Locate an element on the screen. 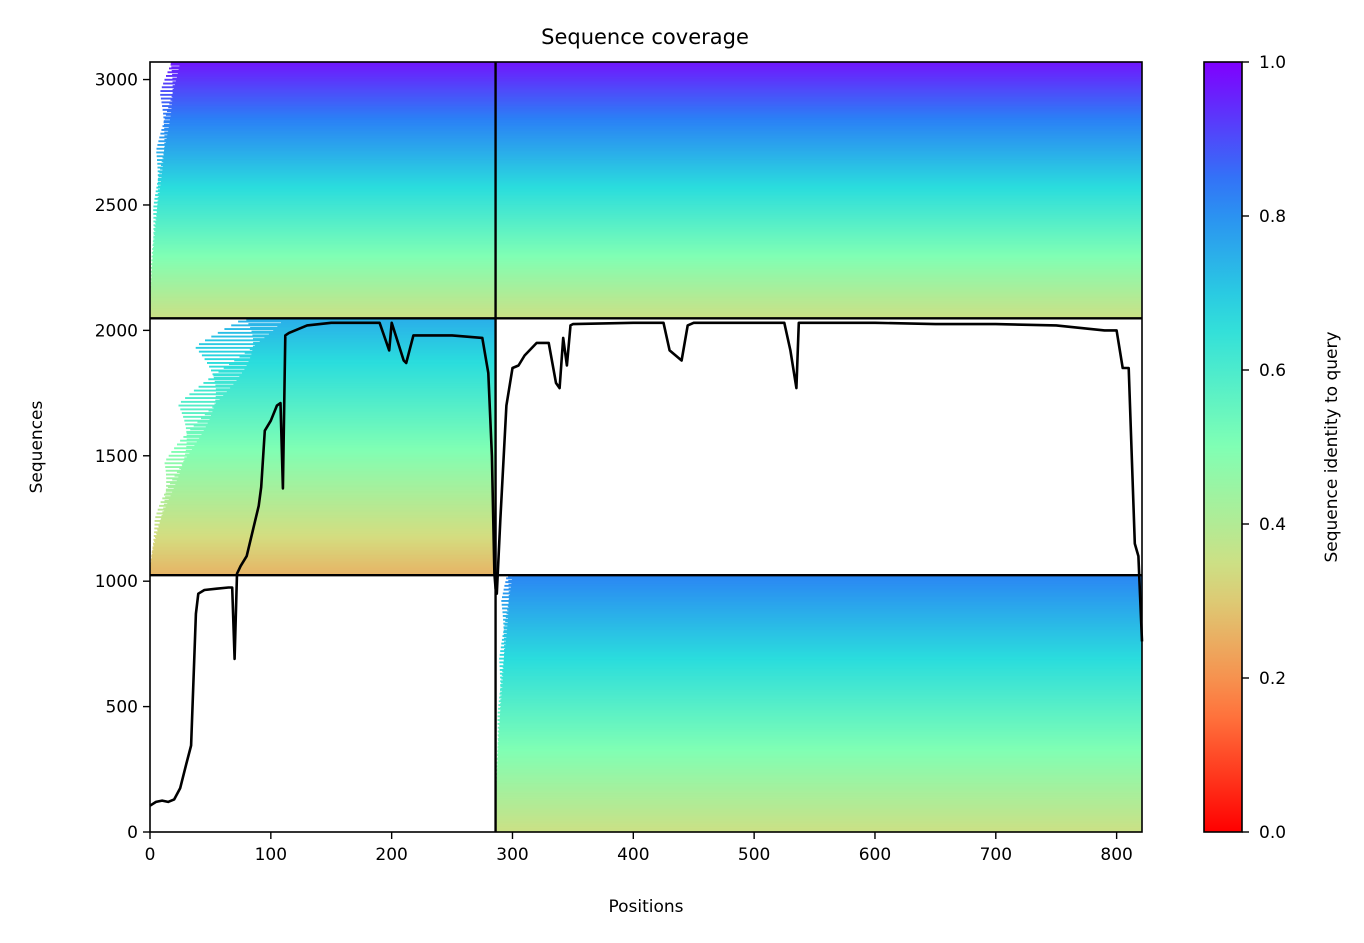  x-tick-label: 0 is located at coordinates (150, 855).